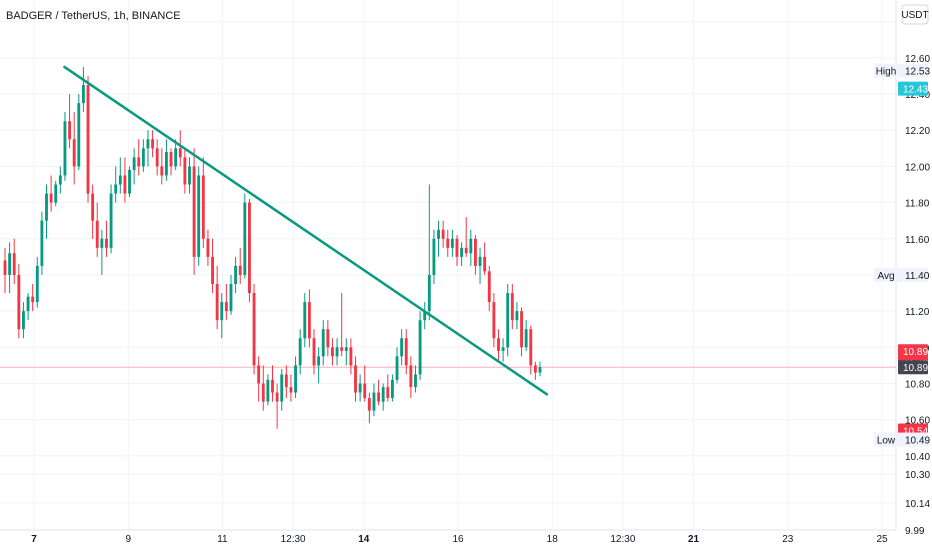  What do you see at coordinates (917, 312) in the screenshot?
I see `price-tick-label: 11.20` at bounding box center [917, 312].